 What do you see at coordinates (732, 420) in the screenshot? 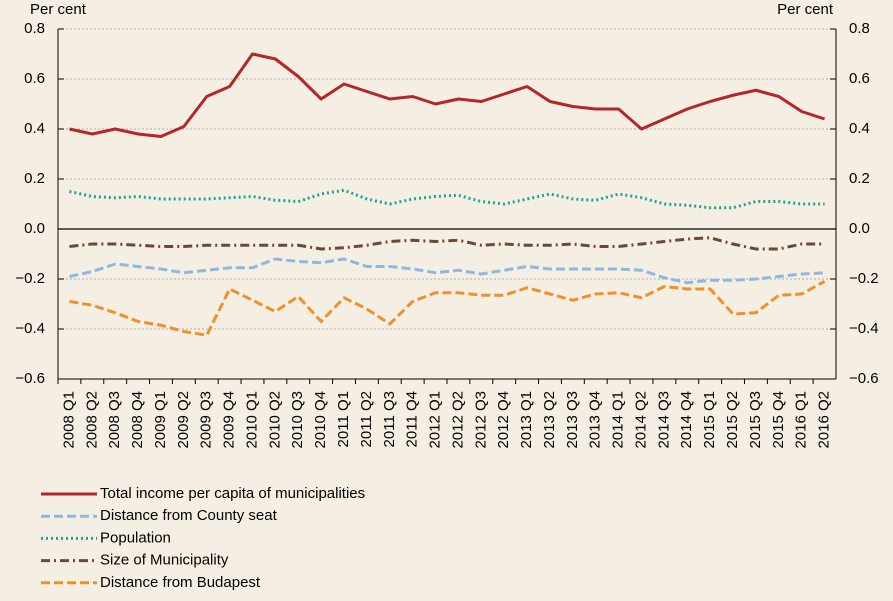
I see `x-tick-label: 2015 Q2` at bounding box center [732, 420].